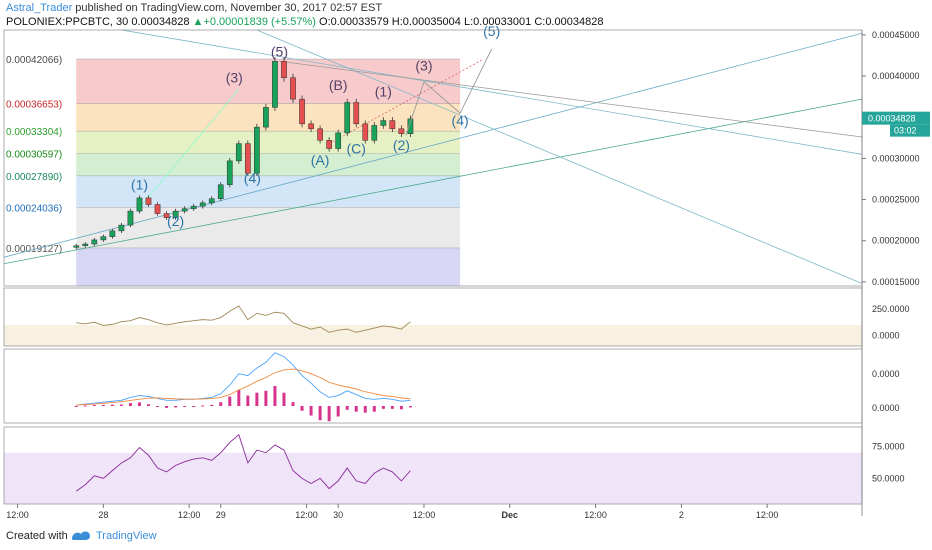  I want to click on projection-path, so click(449, 92).